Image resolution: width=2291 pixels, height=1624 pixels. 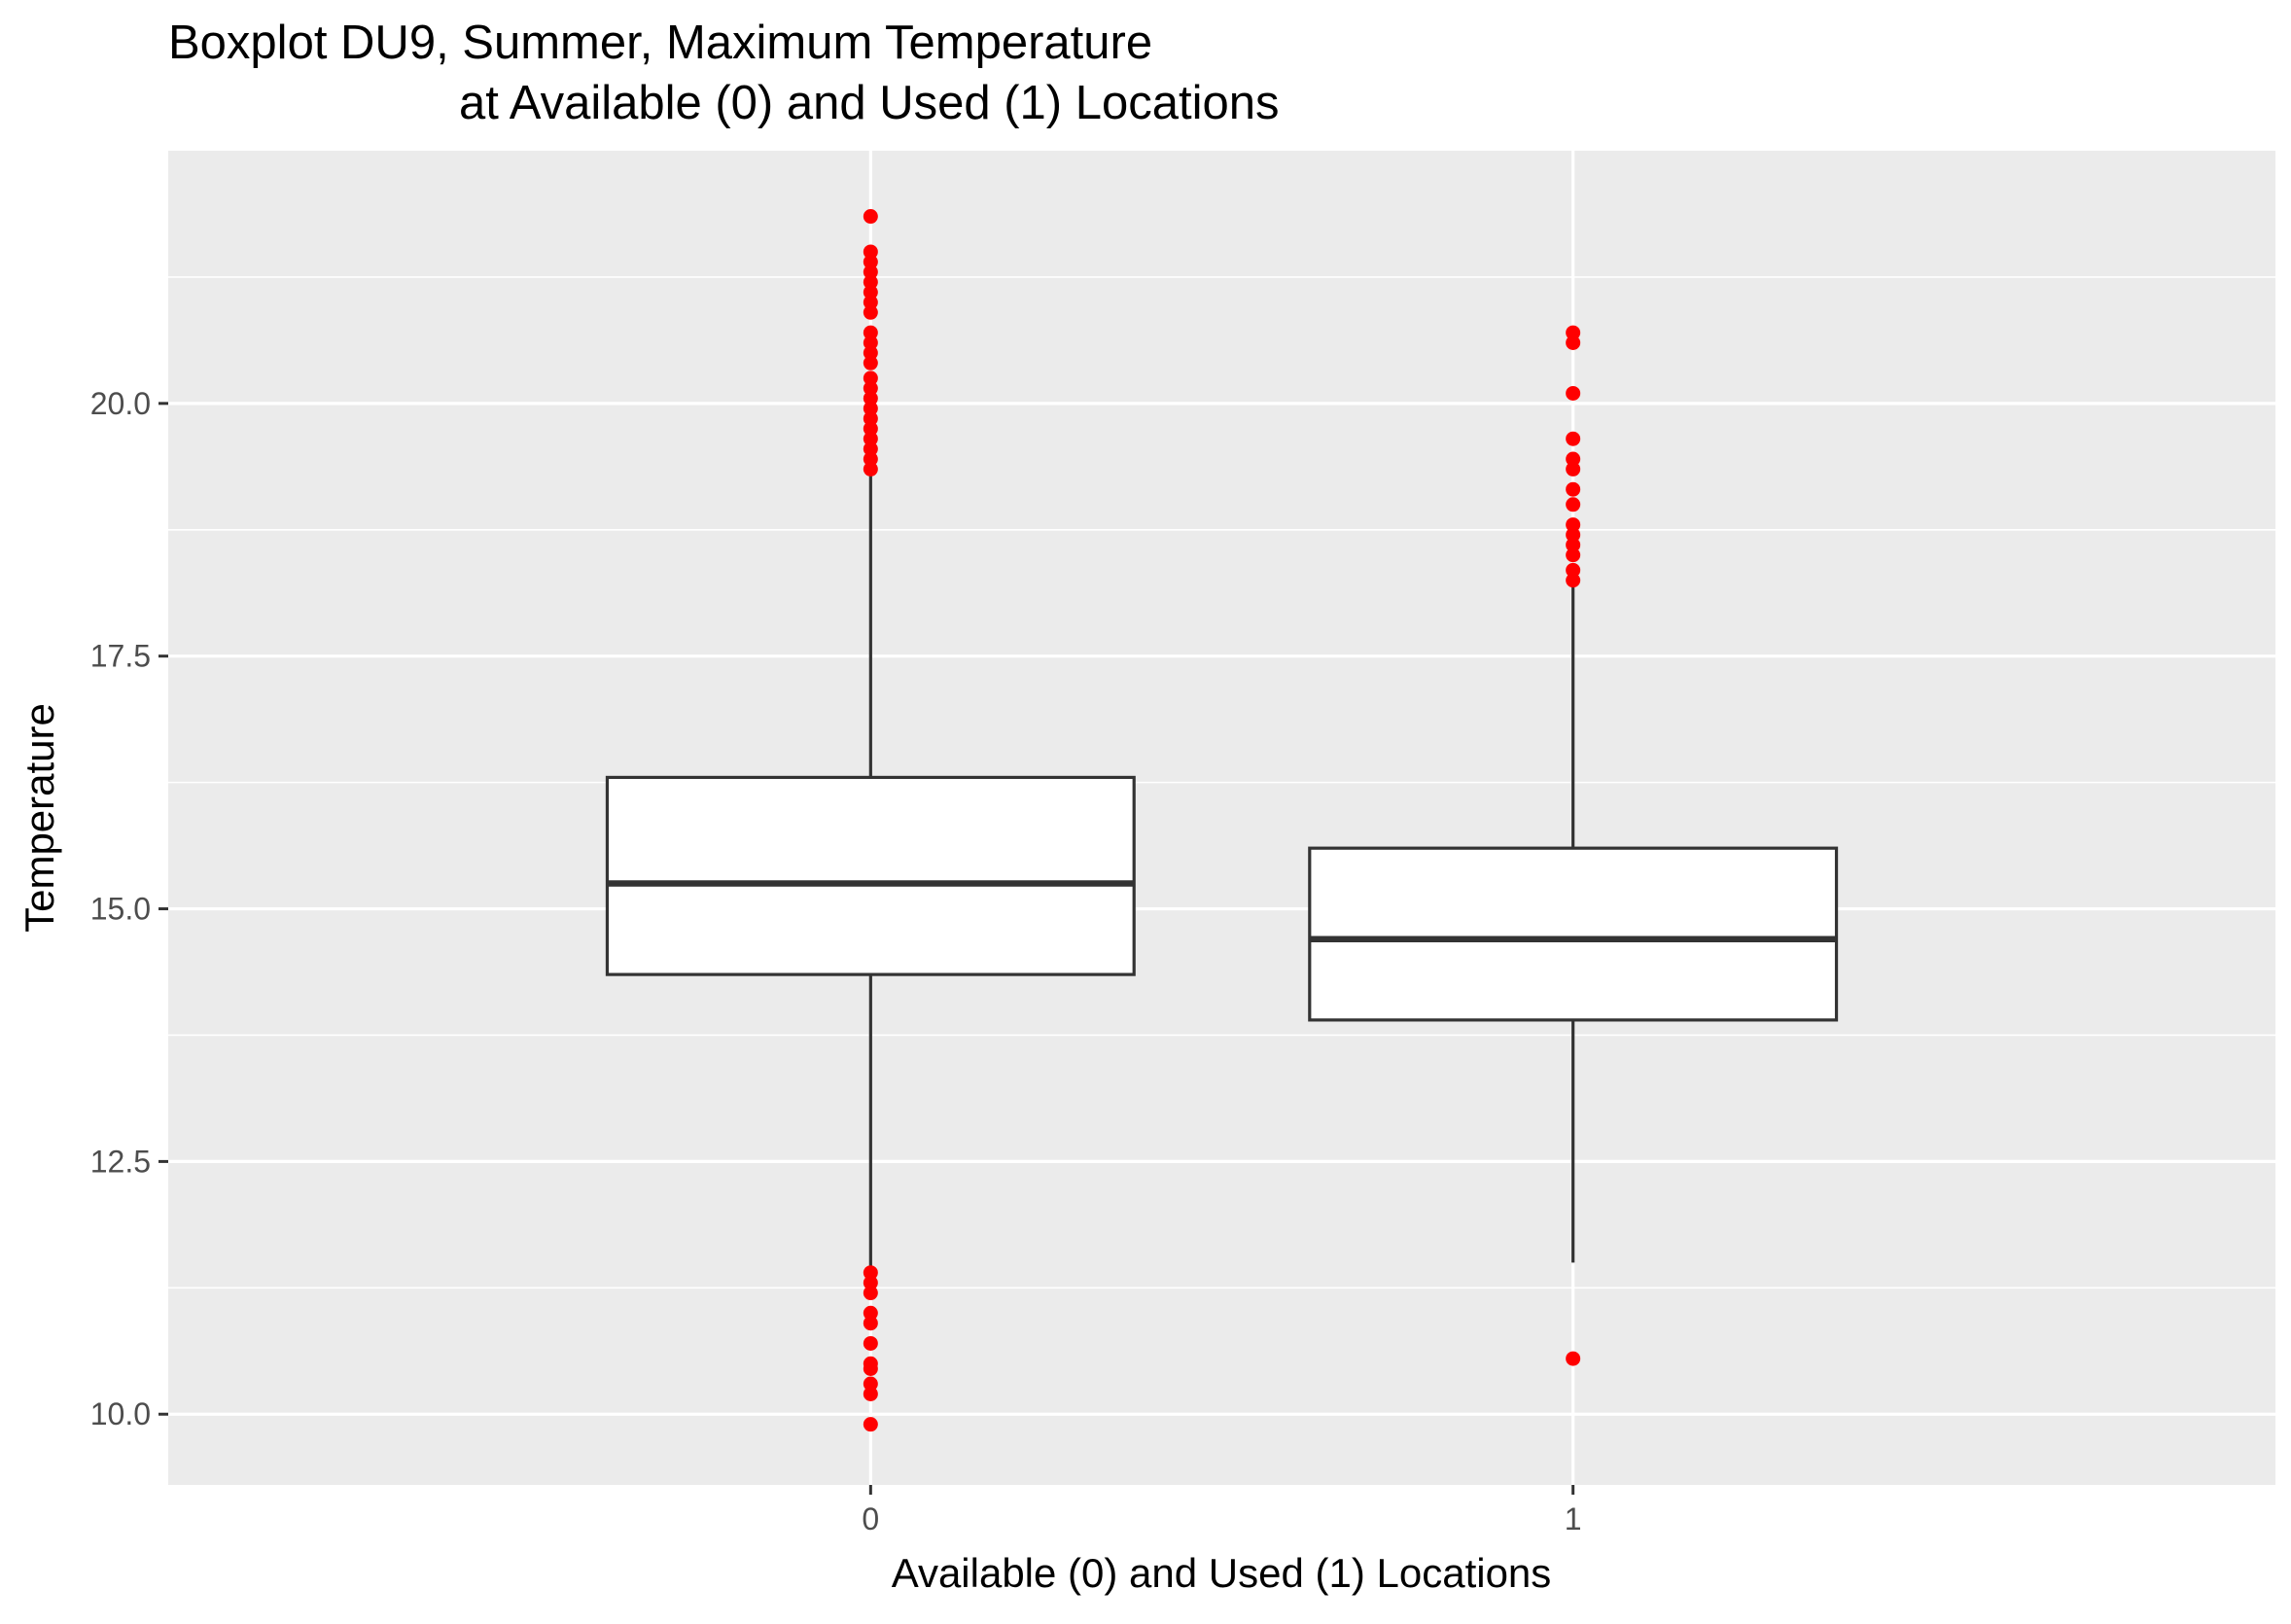 What do you see at coordinates (870, 1518) in the screenshot?
I see `x-tick-label: 0` at bounding box center [870, 1518].